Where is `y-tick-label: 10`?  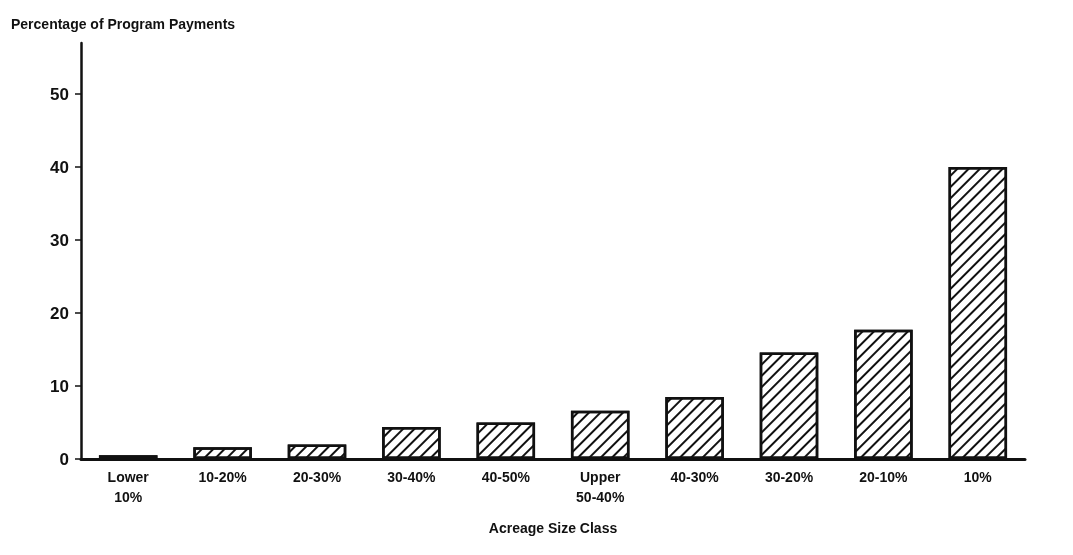 y-tick-label: 10 is located at coordinates (59, 386).